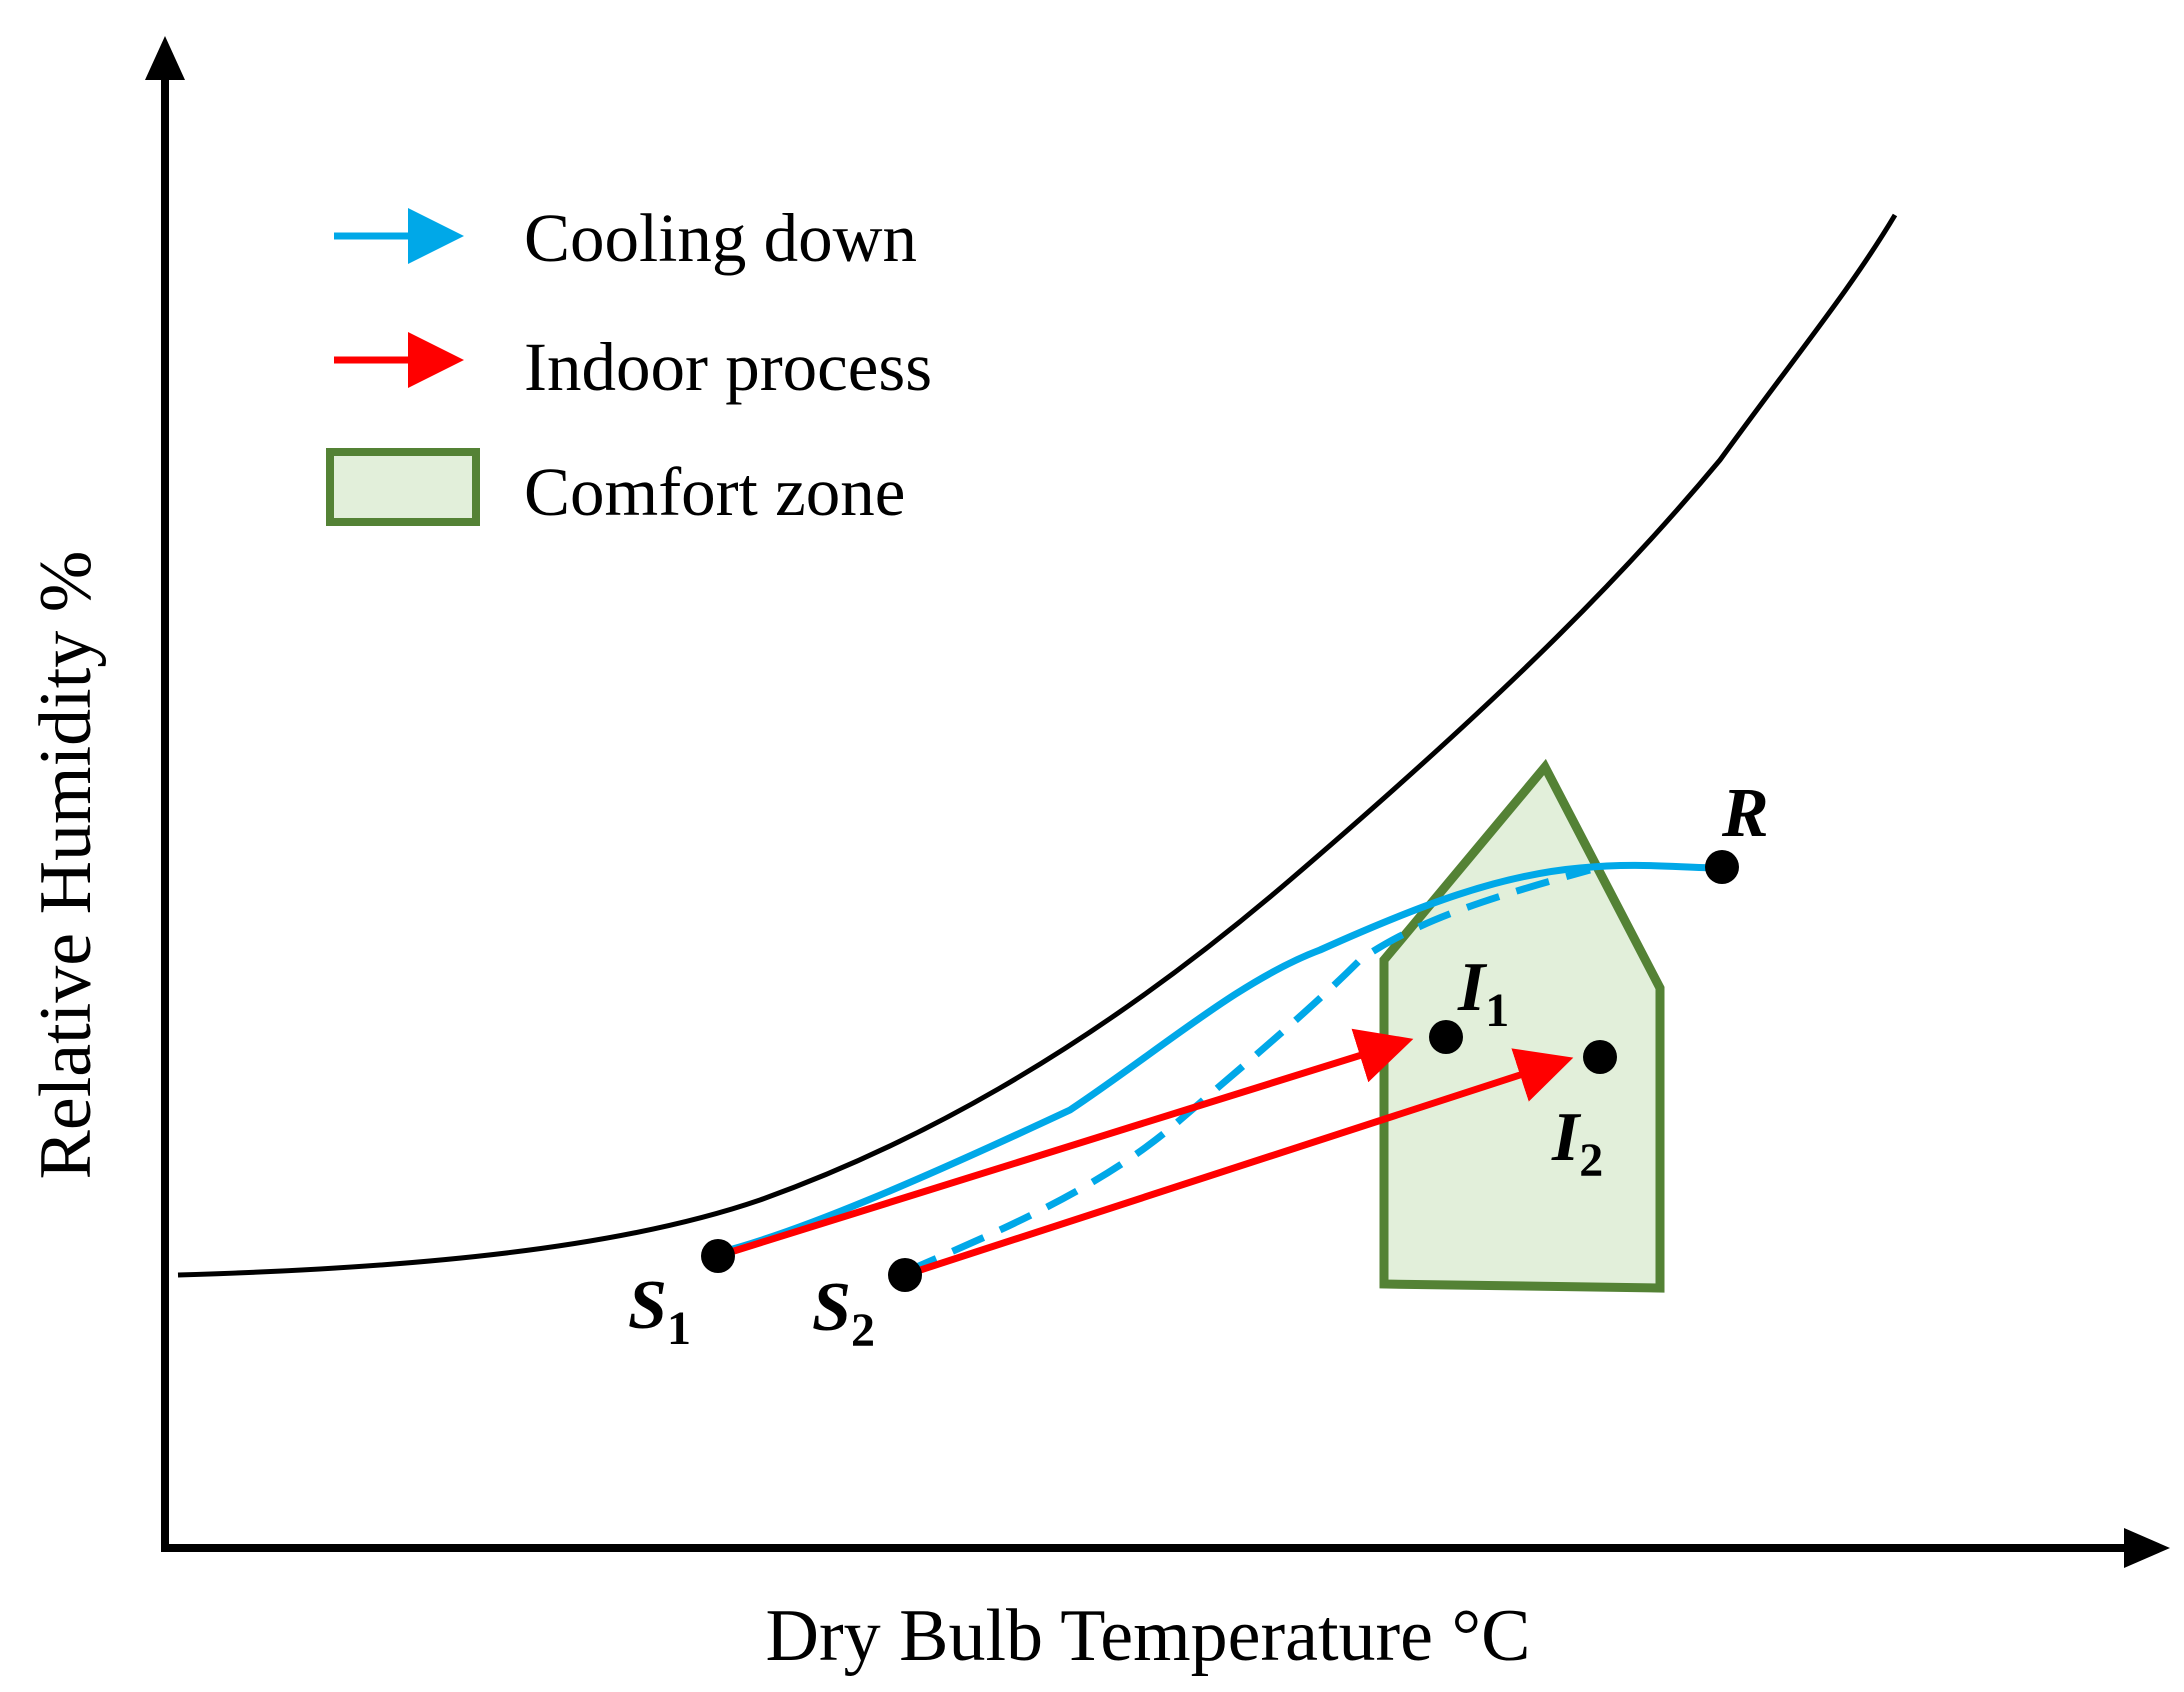  I want to click on y-axis-arrowhead, so click(165, 58).